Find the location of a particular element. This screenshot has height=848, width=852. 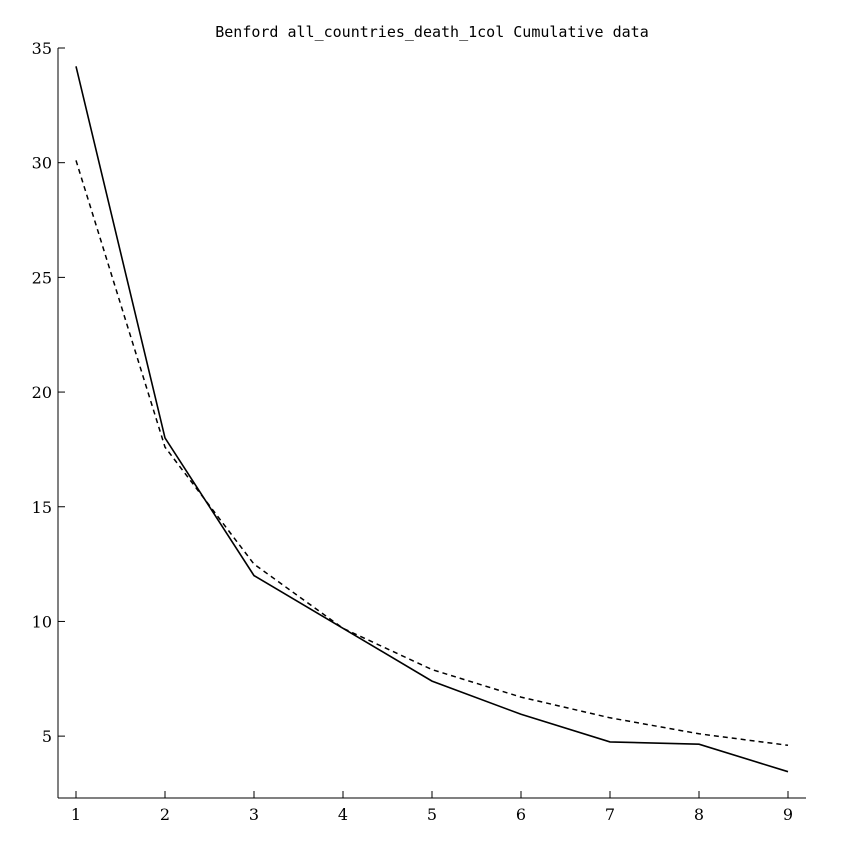

y-tick-label: 30 is located at coordinates (42, 163).